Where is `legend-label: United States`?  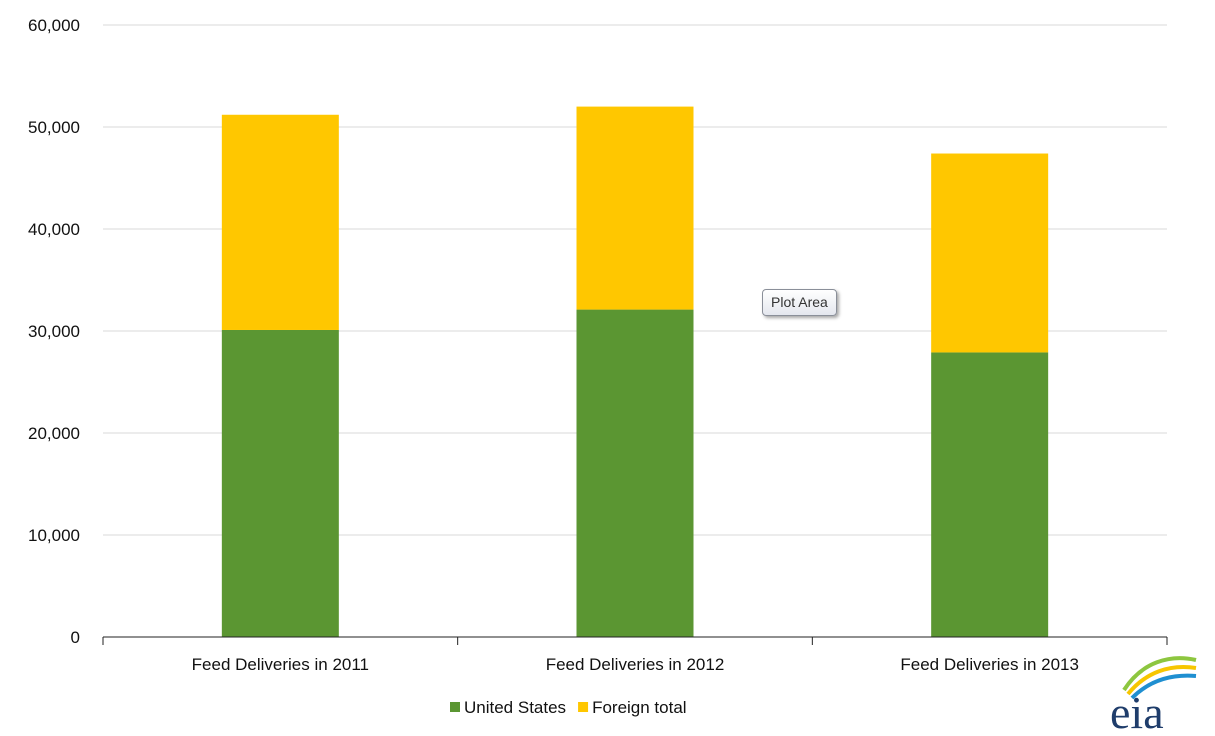
legend-label: United States is located at coordinates (515, 707).